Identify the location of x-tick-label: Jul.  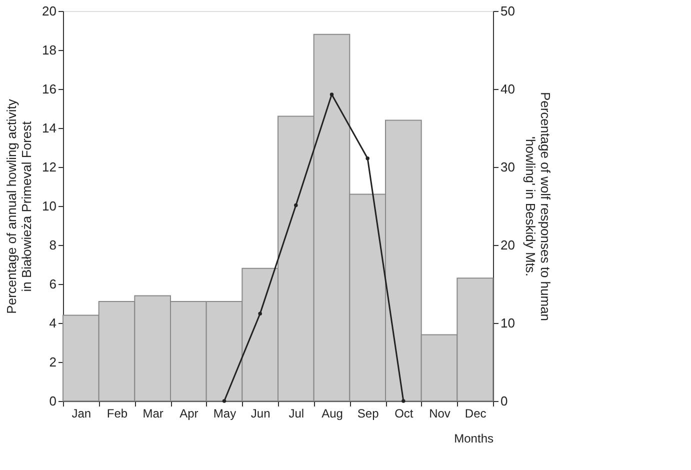
(296, 413).